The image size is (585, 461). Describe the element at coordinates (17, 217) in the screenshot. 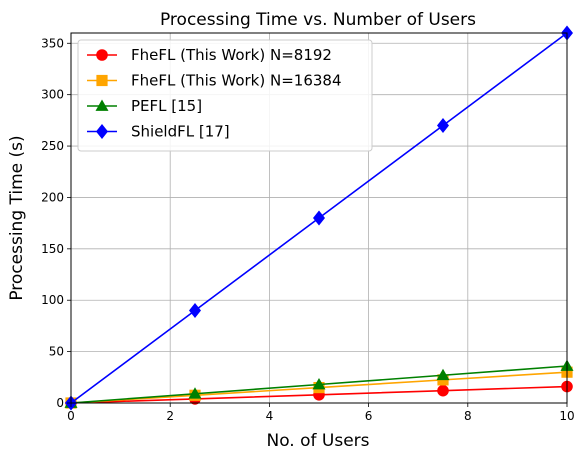

I see `y-axis-label: Processing Time (s)` at that location.